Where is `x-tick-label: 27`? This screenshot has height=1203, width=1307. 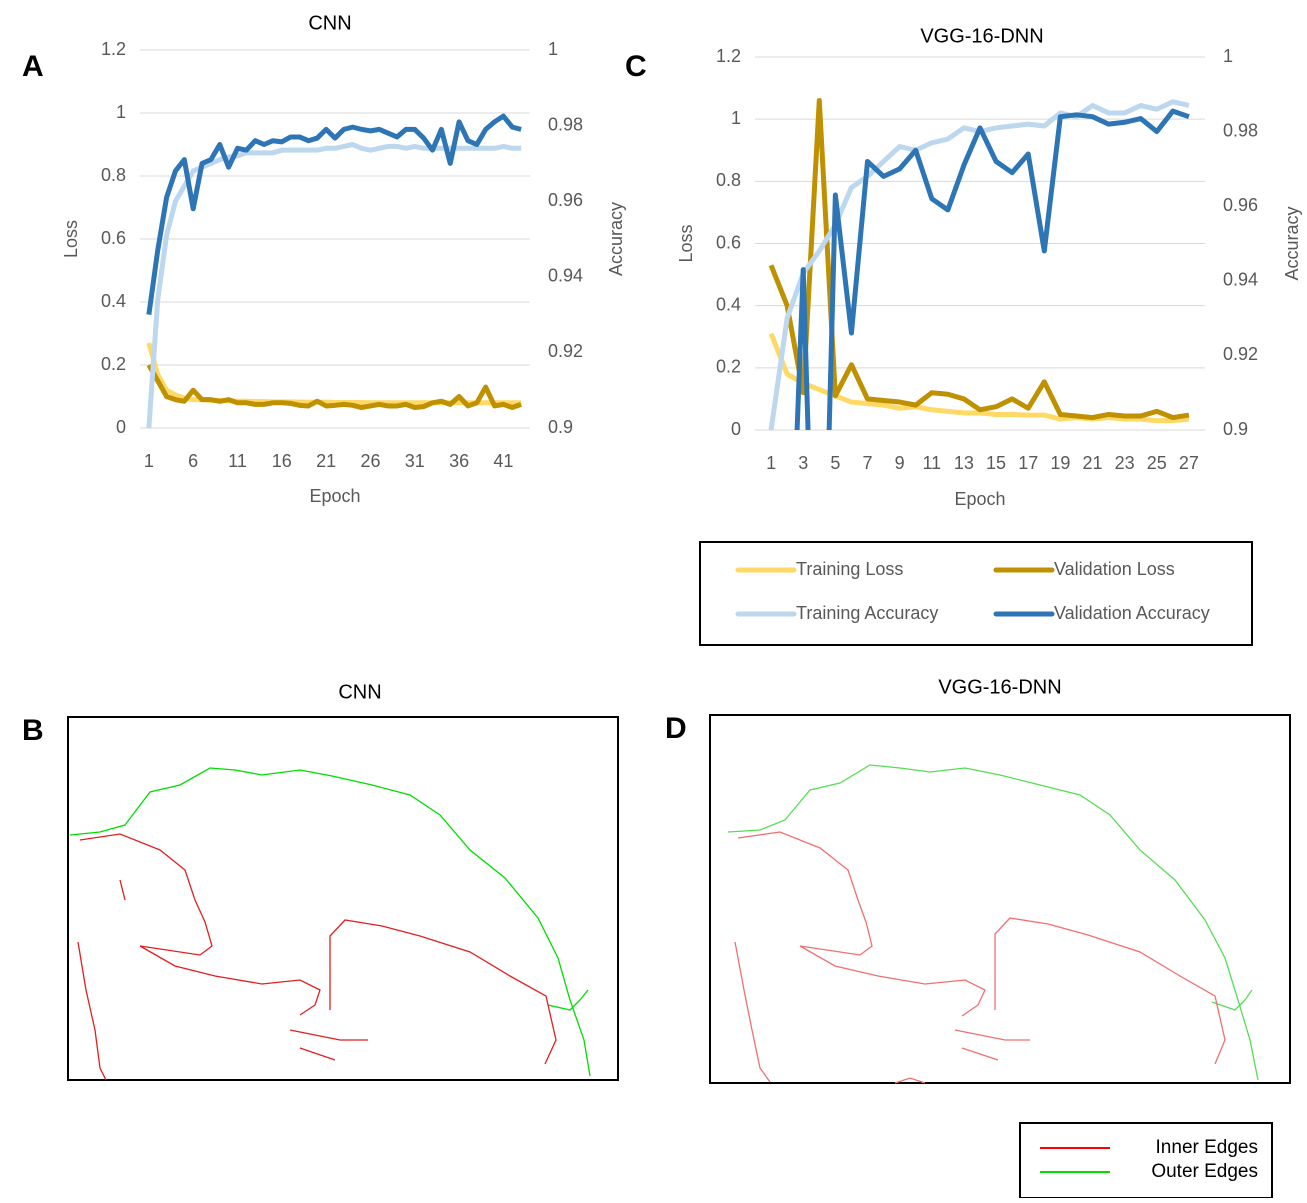
x-tick-label: 27 is located at coordinates (1189, 463).